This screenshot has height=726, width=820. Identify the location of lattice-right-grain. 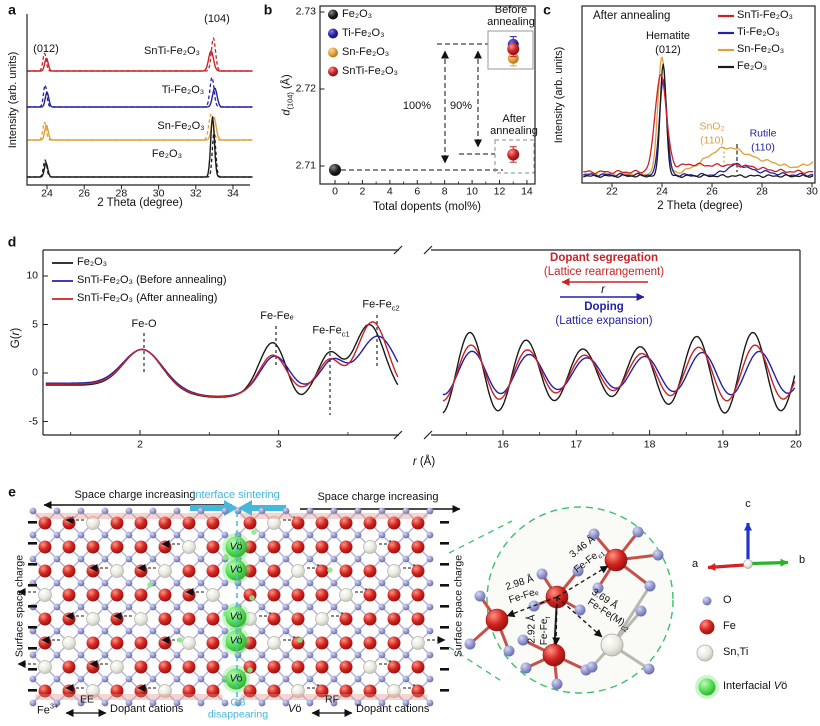
(340, 607).